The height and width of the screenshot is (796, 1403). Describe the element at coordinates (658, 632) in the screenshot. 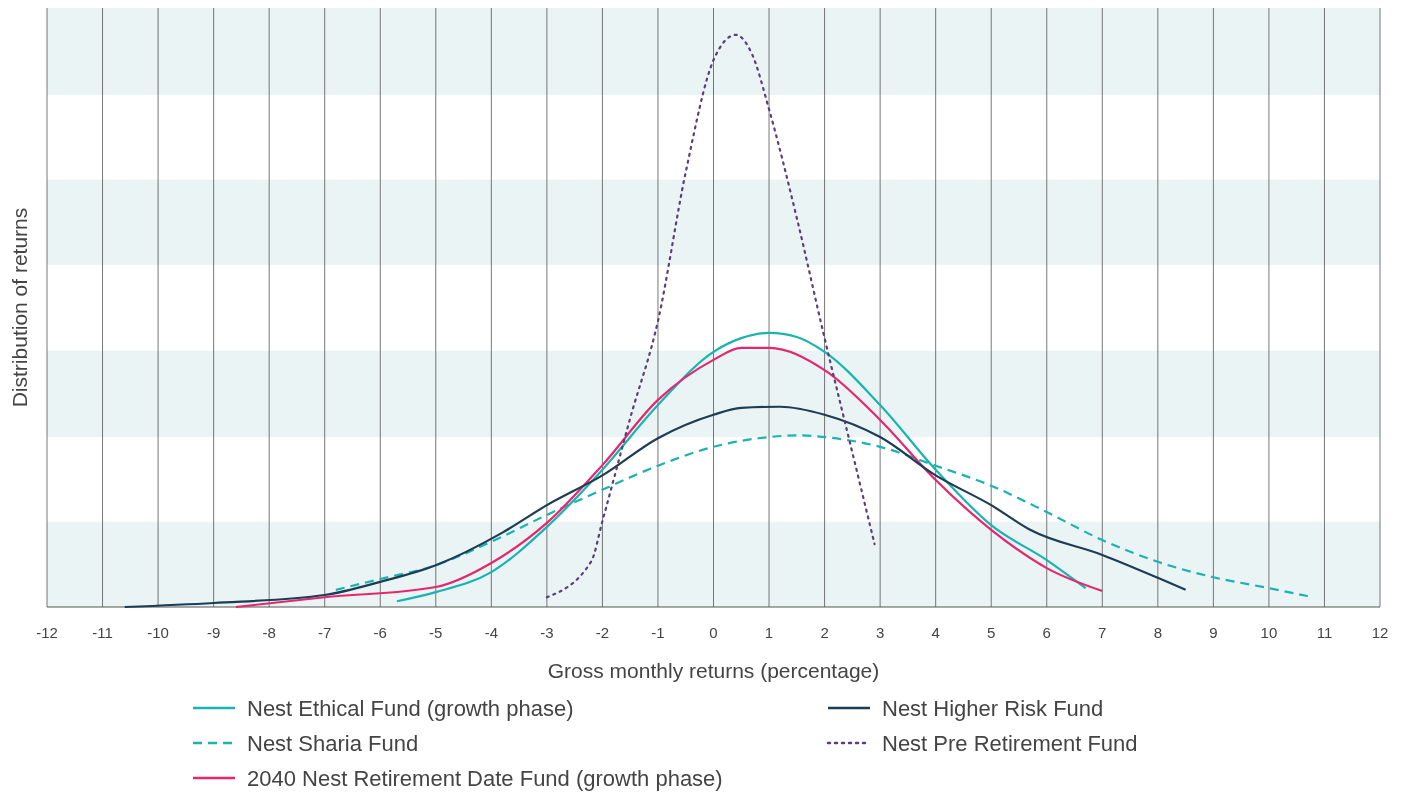

I see `x-tick-label: -1` at that location.